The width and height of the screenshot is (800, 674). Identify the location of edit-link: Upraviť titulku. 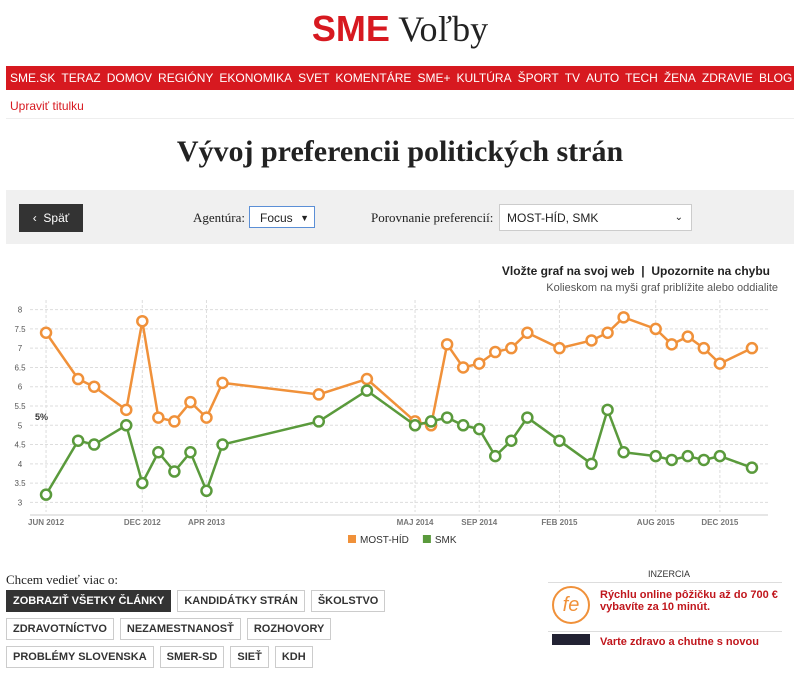
(47, 106).